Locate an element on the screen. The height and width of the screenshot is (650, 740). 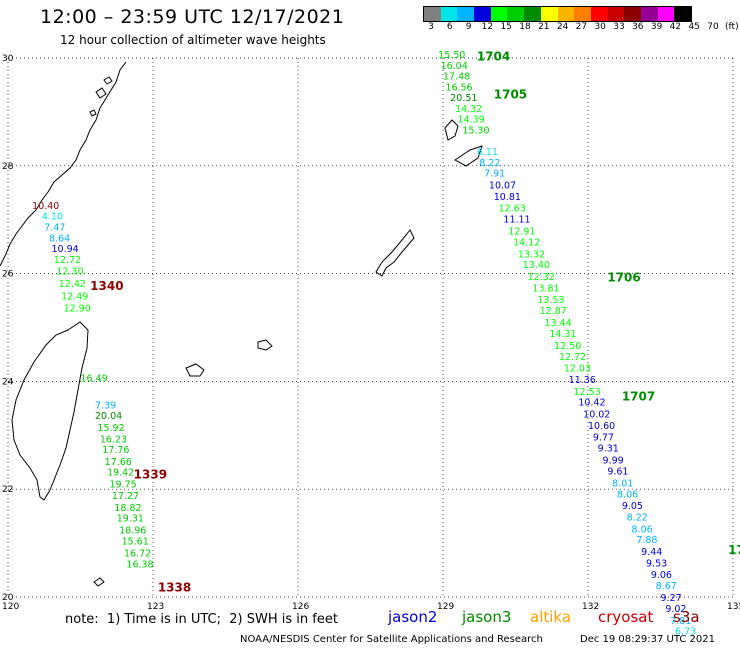
wave-height-value: 16.38 is located at coordinates (139, 564).